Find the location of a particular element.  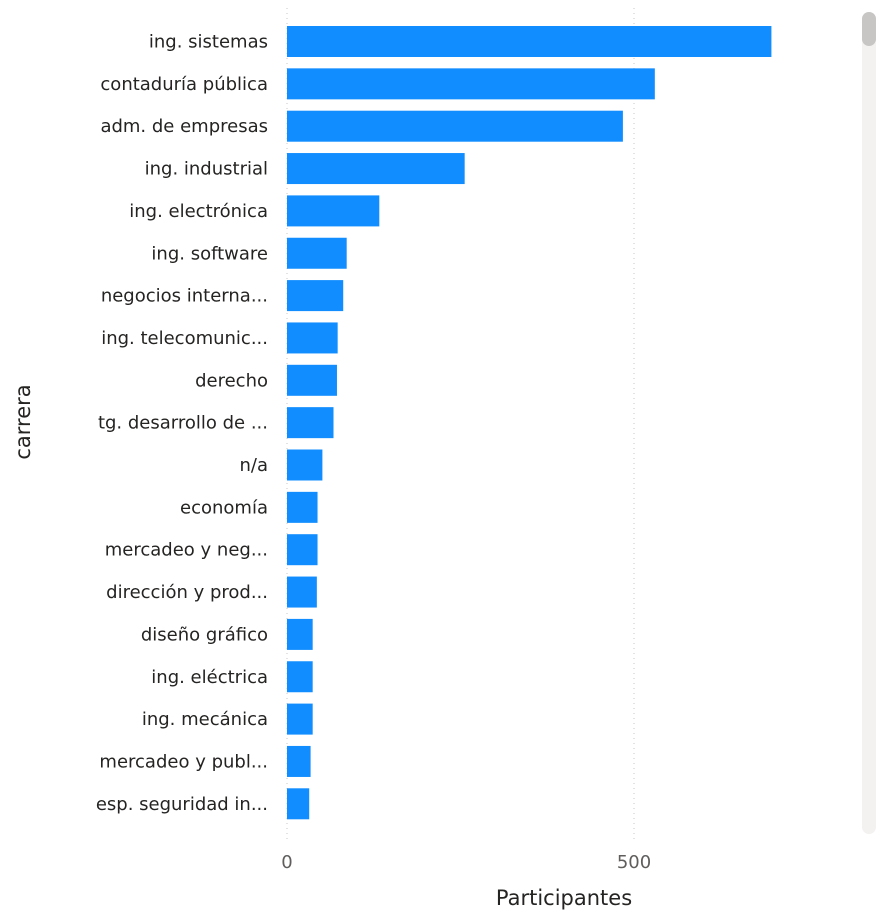

category-label: ing. eléctrica is located at coordinates (209, 677).